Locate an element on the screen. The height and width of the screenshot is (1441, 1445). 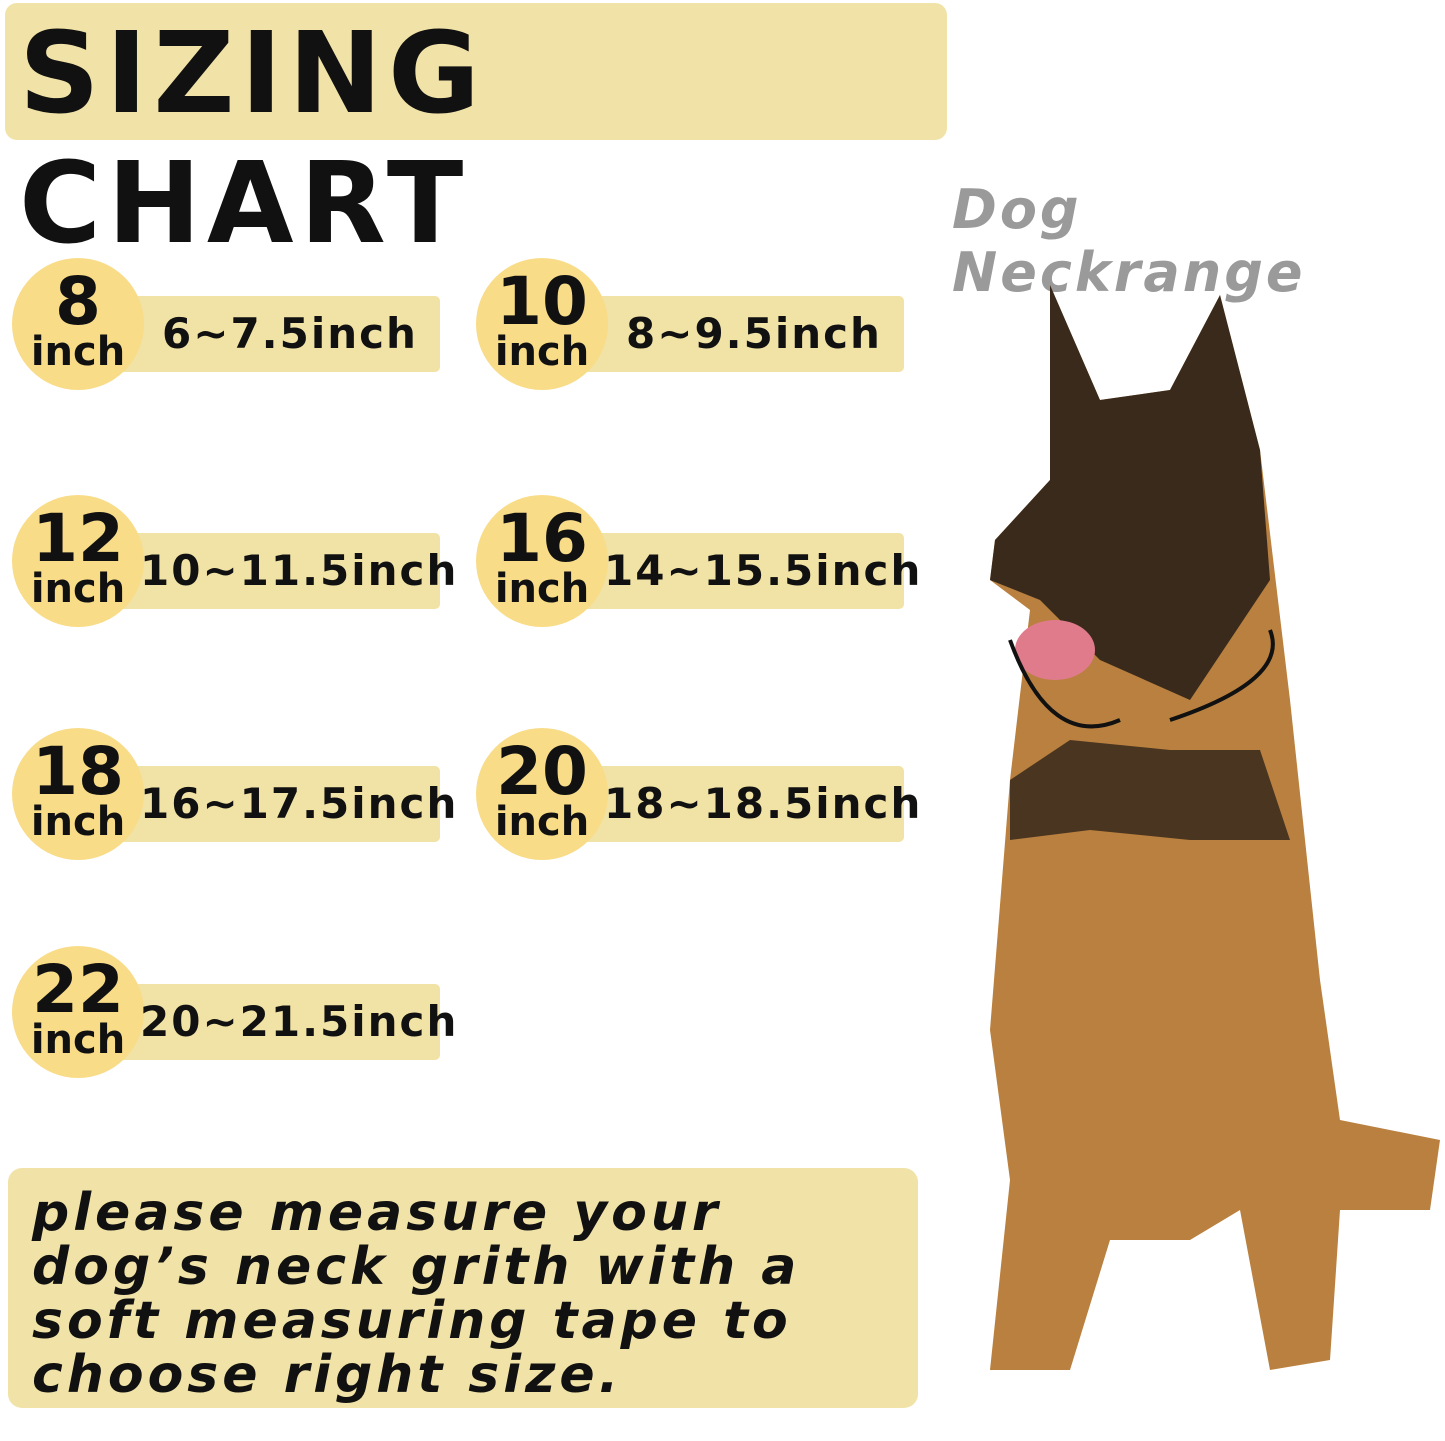
size-option: 12 inch 10~11.5inch is located at coordinates (229, 562).